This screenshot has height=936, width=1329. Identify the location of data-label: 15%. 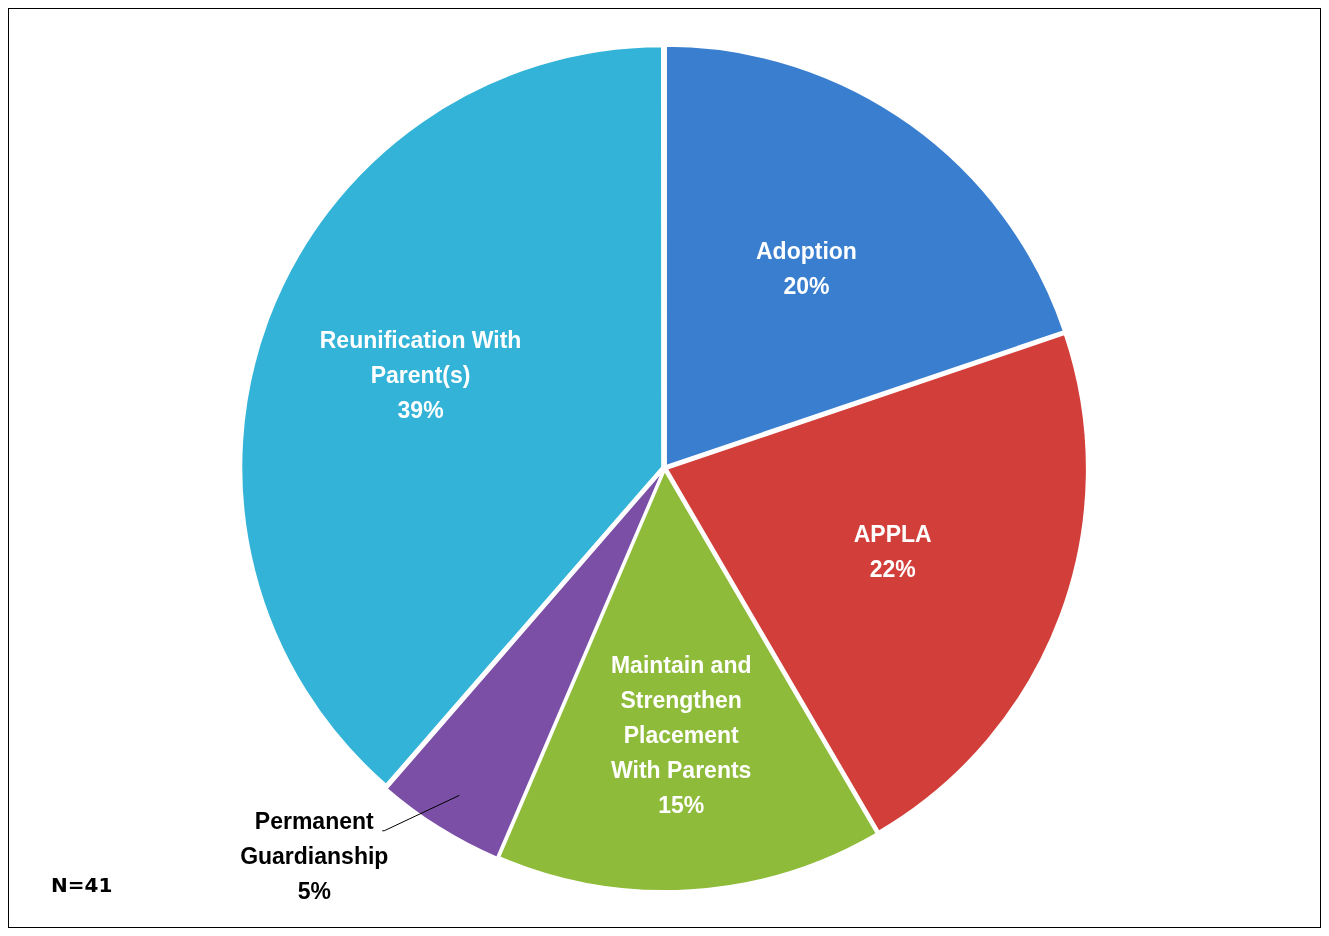
(681, 804).